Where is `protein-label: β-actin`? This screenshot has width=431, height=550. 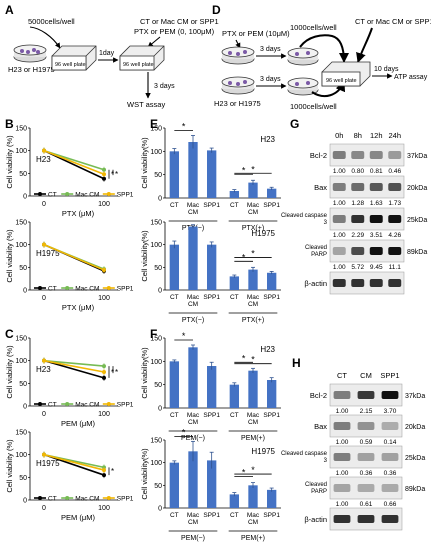 protein-label: β-actin is located at coordinates (315, 519).